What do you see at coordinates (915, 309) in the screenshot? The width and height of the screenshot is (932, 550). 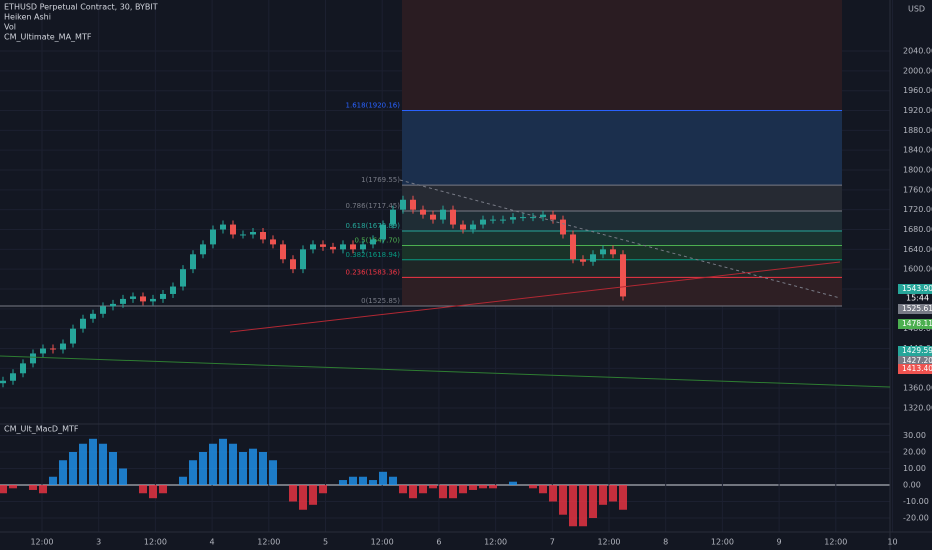 I see `price-tag` at bounding box center [915, 309].